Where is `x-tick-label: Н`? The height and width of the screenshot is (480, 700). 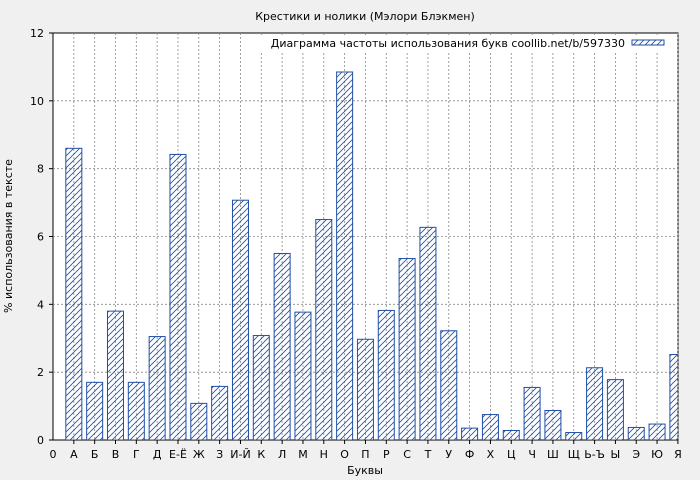 x-tick-label: Н is located at coordinates (324, 454).